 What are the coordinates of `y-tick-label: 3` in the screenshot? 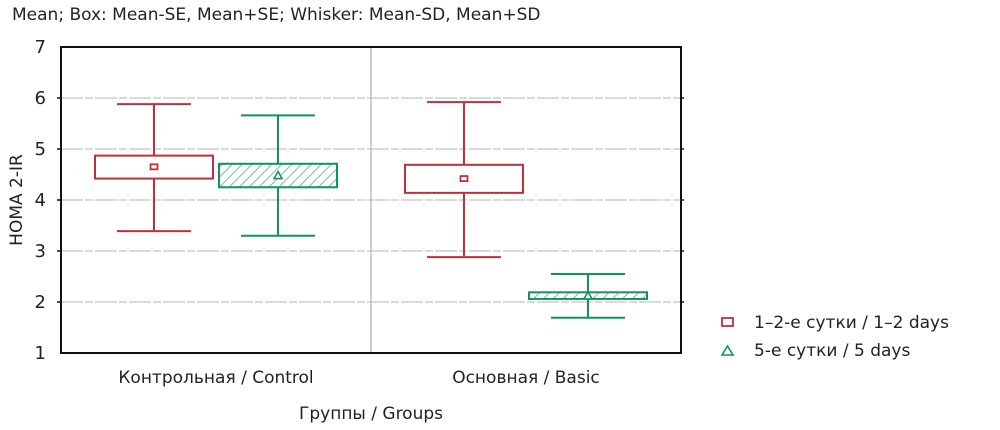 It's located at (40, 251).